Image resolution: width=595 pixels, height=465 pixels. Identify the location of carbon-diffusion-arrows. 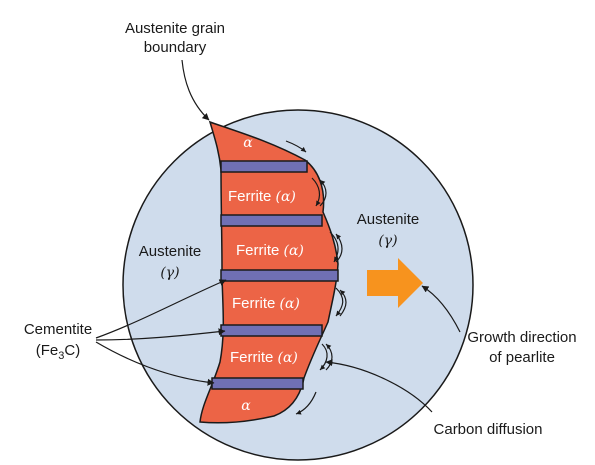
(316, 277).